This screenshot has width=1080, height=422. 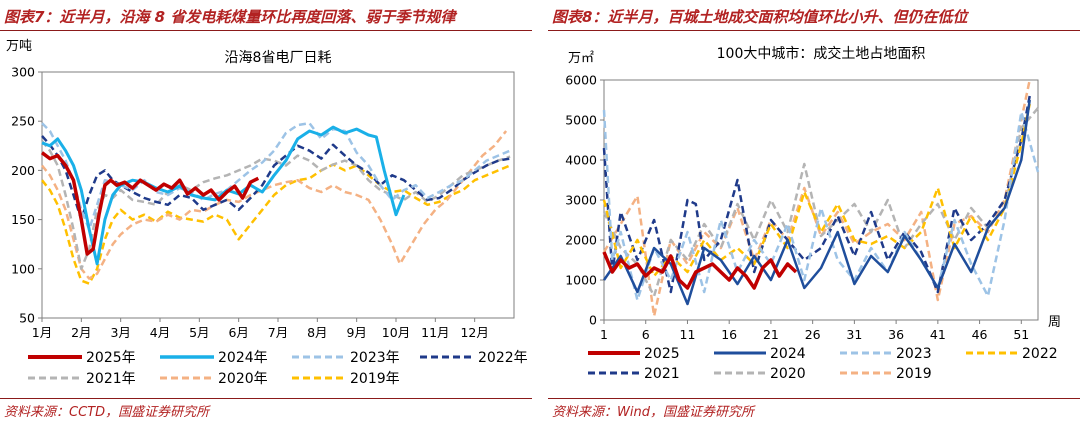 I want to click on x-tick-label: 16, so click(x=729, y=334).